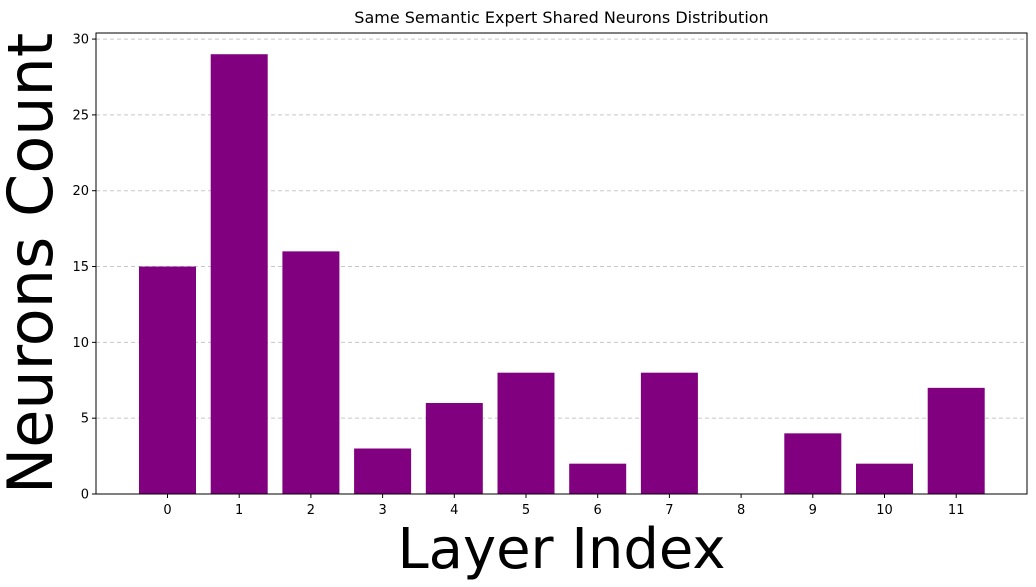  I want to click on y-tick-label: 0, so click(85, 495).